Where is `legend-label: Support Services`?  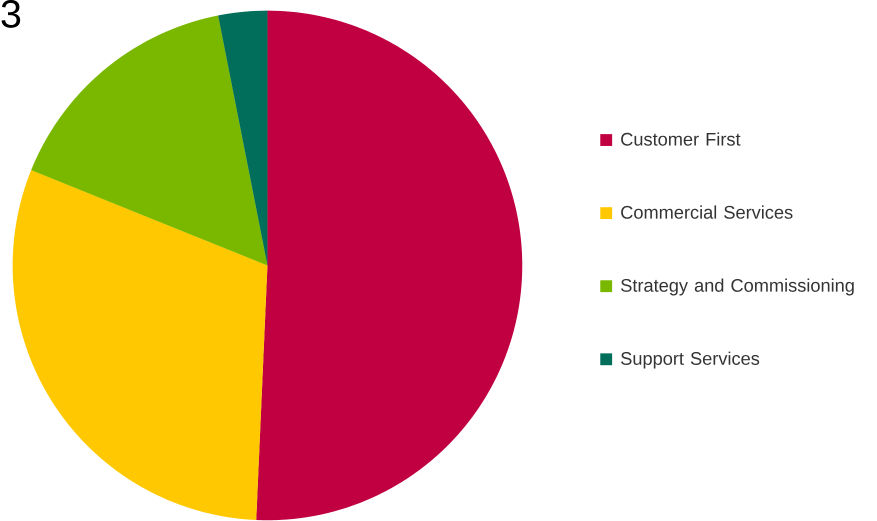 legend-label: Support Services is located at coordinates (690, 359).